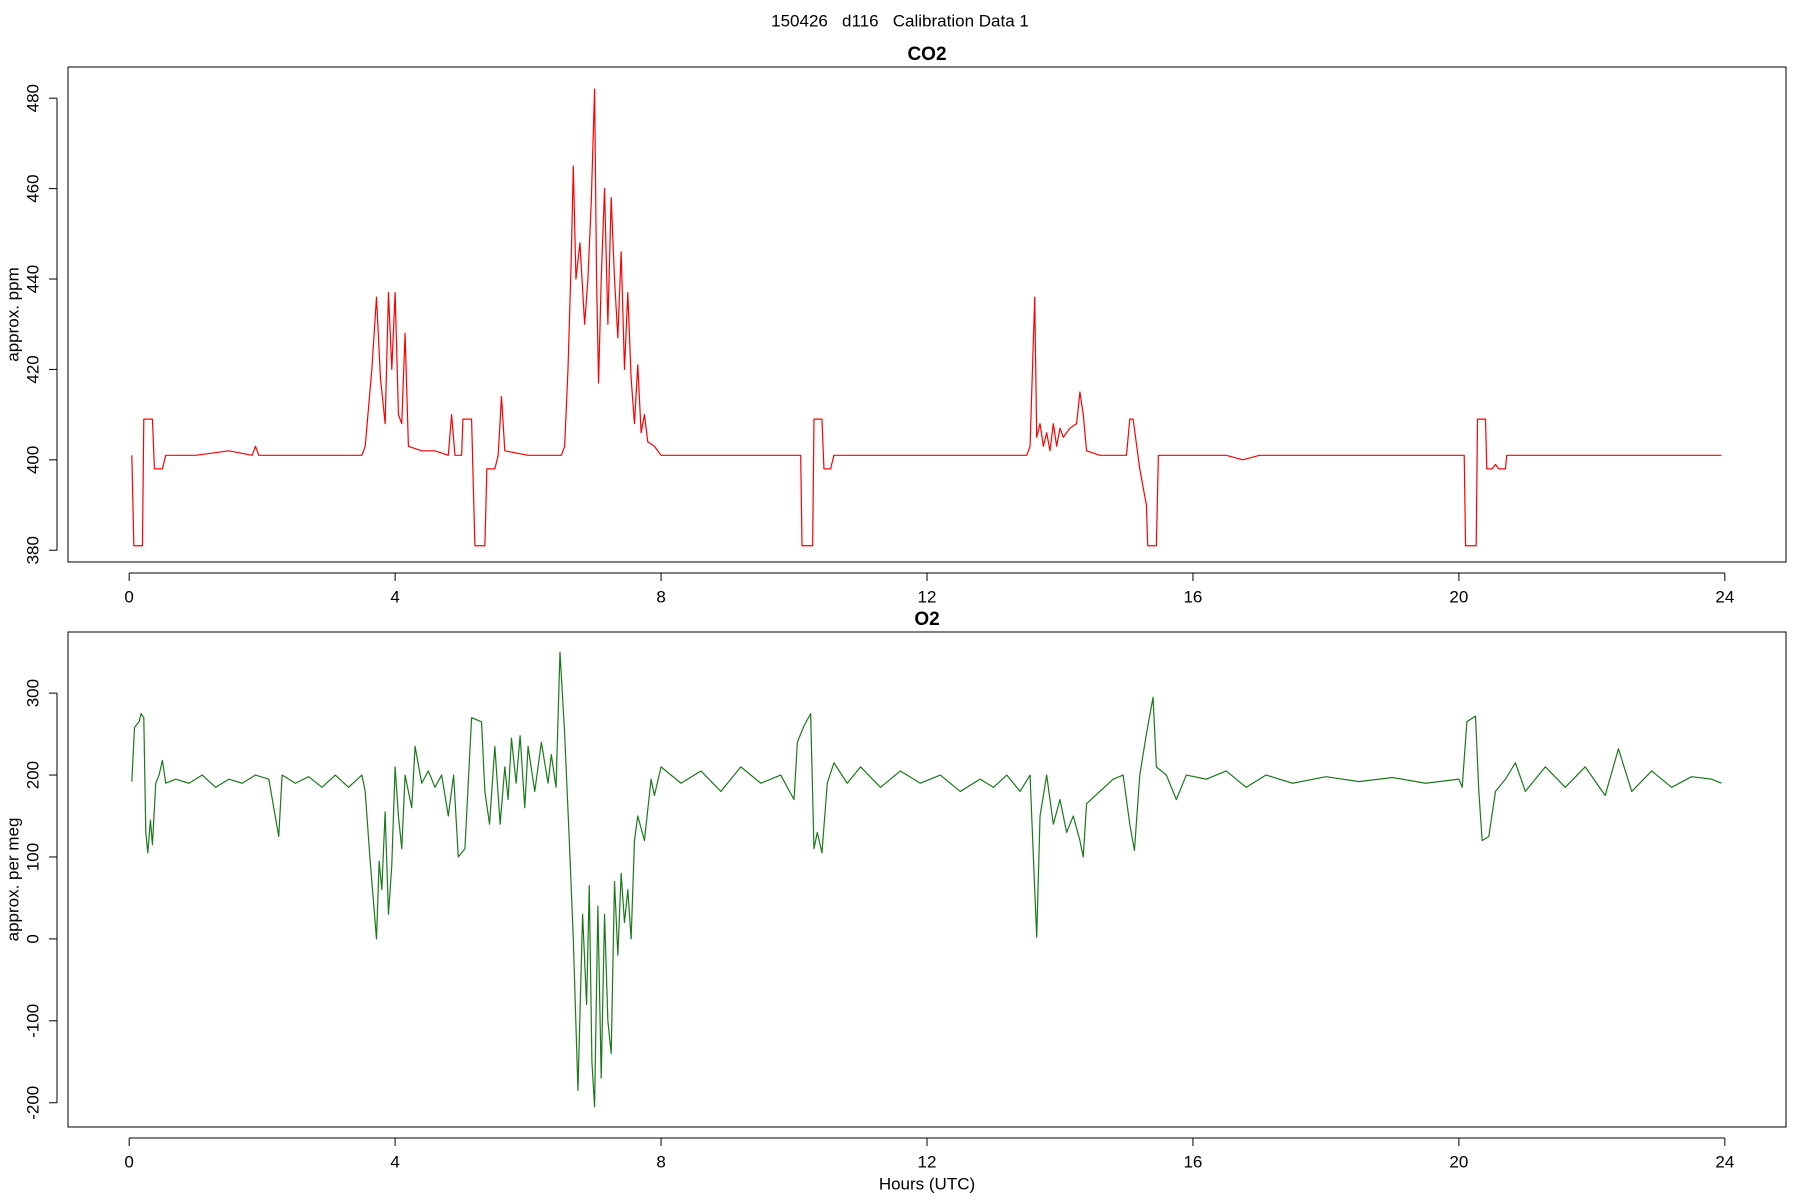 Image resolution: width=1800 pixels, height=1200 pixels. I want to click on y-tick-label: 0, so click(32, 938).